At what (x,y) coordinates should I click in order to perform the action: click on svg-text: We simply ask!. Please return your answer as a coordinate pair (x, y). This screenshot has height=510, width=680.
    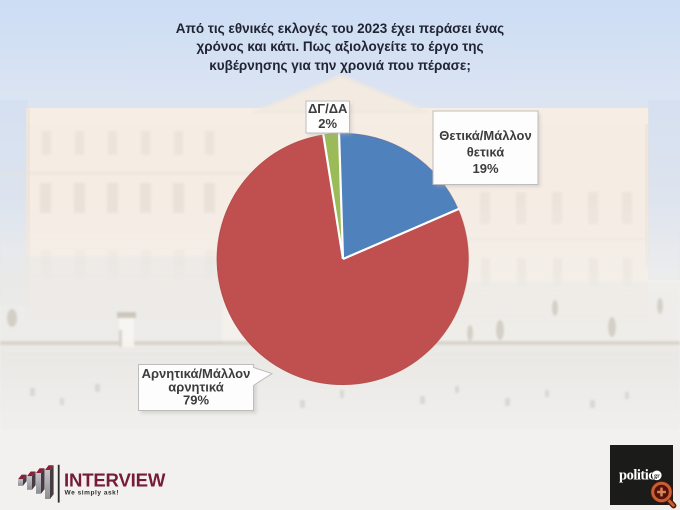
    Looking at the image, I should click on (92, 493).